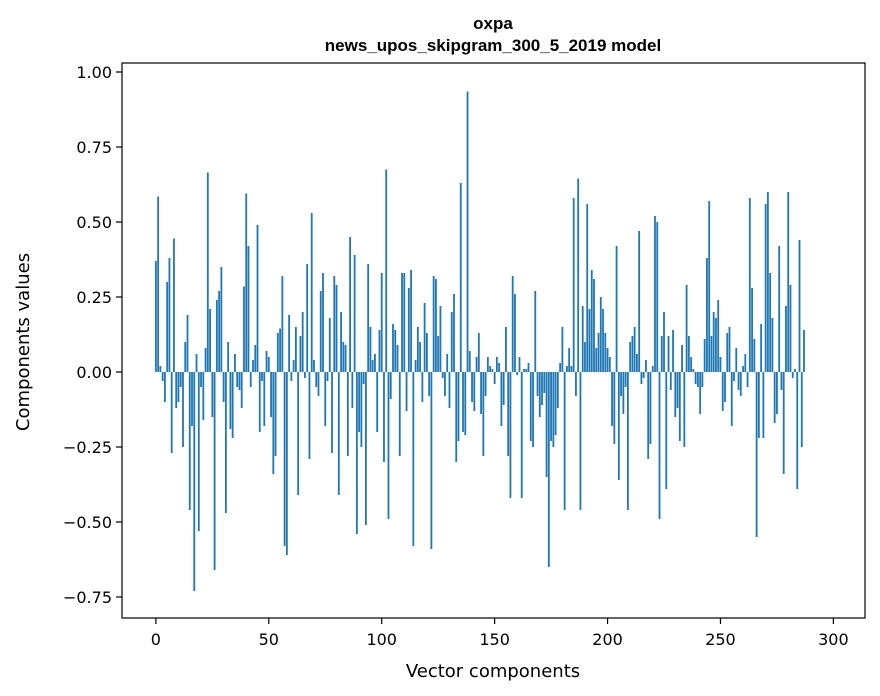  What do you see at coordinates (156, 639) in the screenshot?
I see `x-tick-label: 0` at bounding box center [156, 639].